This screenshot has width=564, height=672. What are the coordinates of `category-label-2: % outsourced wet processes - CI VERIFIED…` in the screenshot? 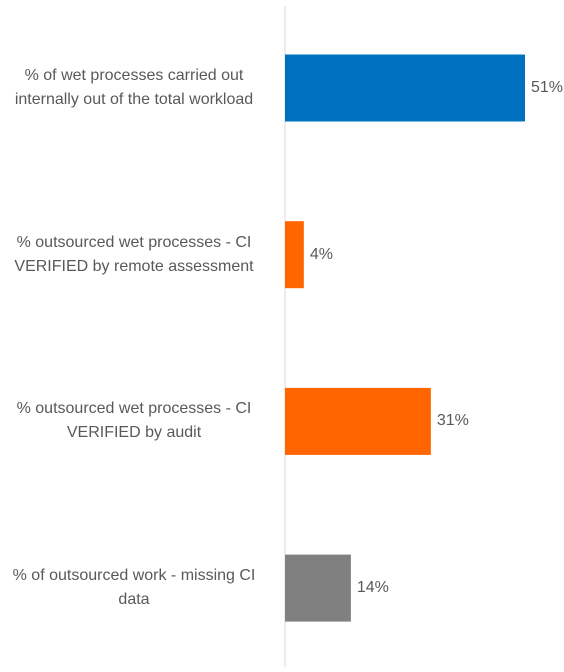 It's located at (134, 254).